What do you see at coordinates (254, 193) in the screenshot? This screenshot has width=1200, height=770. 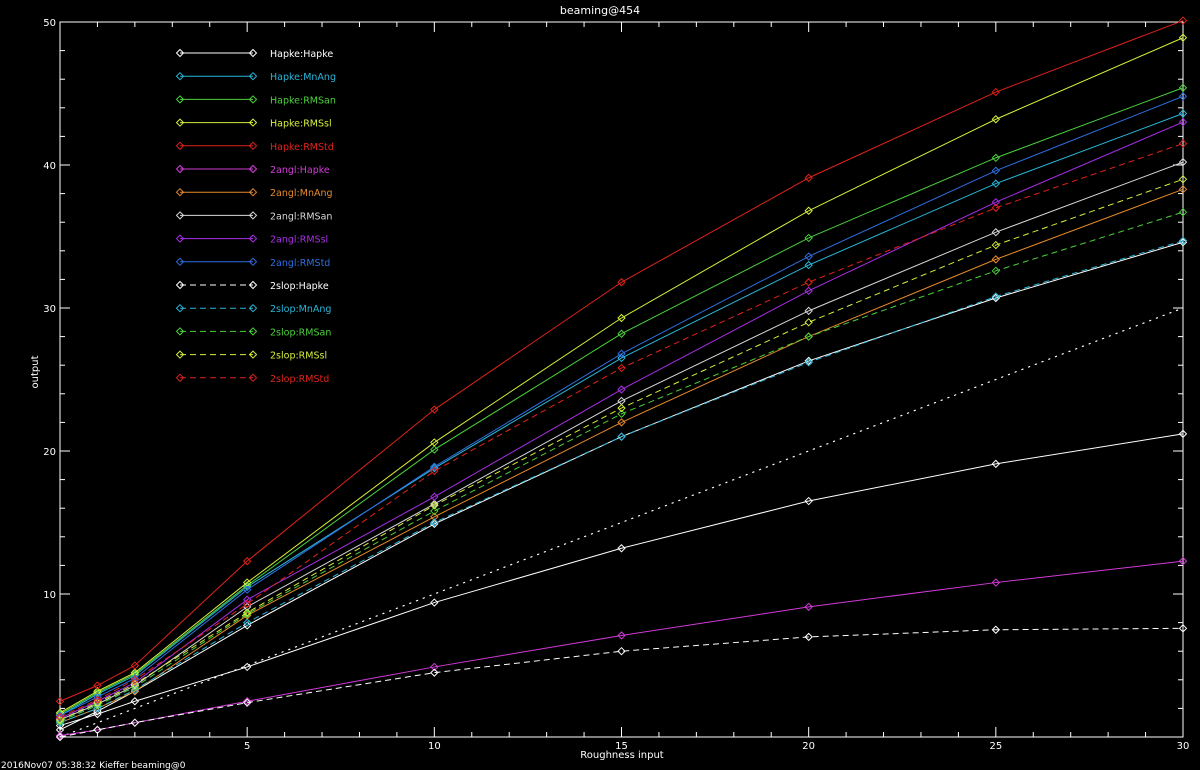 I see `legend-item: 2angl:MnAng` at bounding box center [254, 193].